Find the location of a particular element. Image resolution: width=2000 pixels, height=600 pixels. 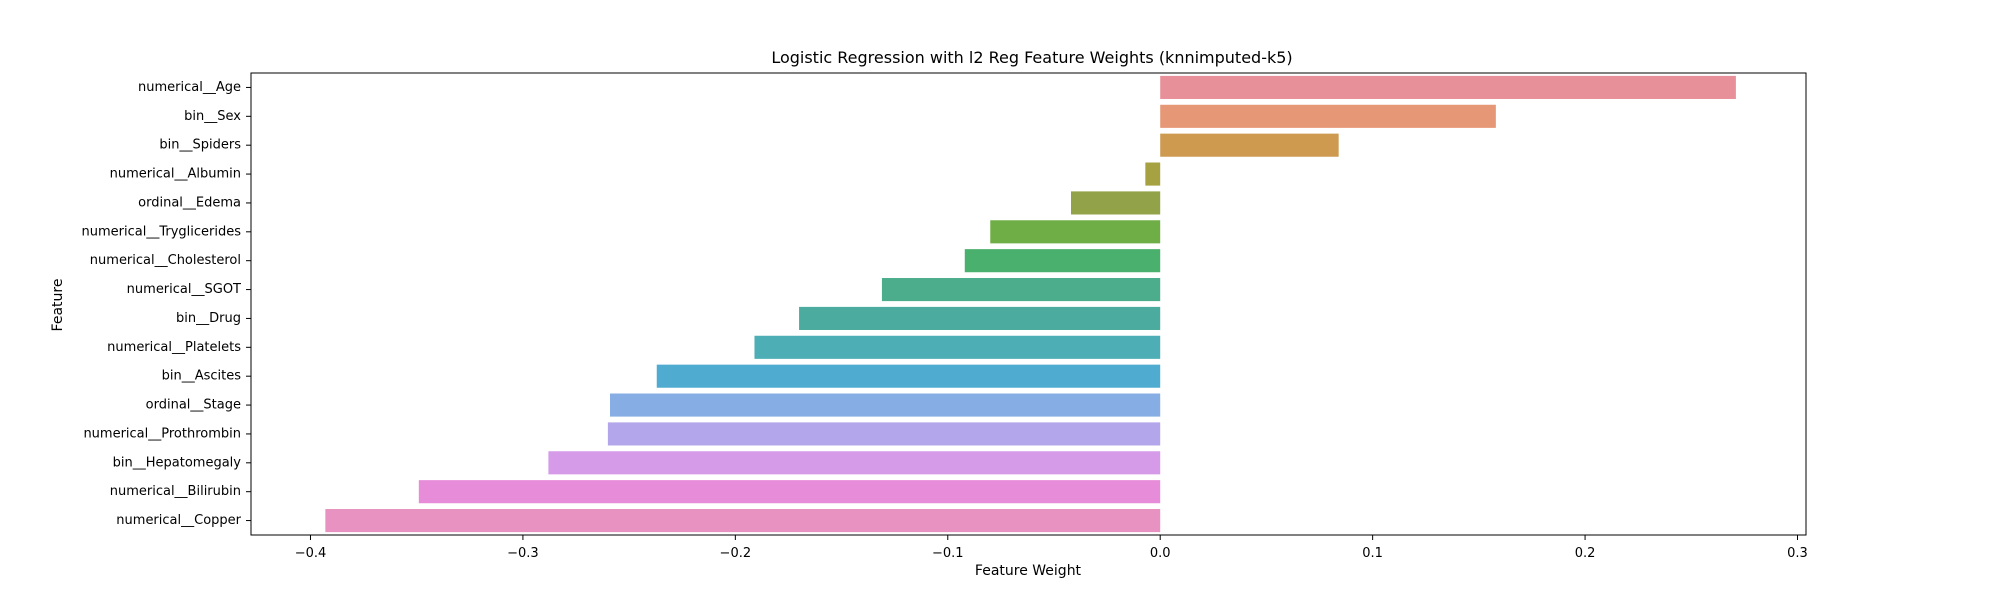

bar-ordinal-edema is located at coordinates (1115, 203).